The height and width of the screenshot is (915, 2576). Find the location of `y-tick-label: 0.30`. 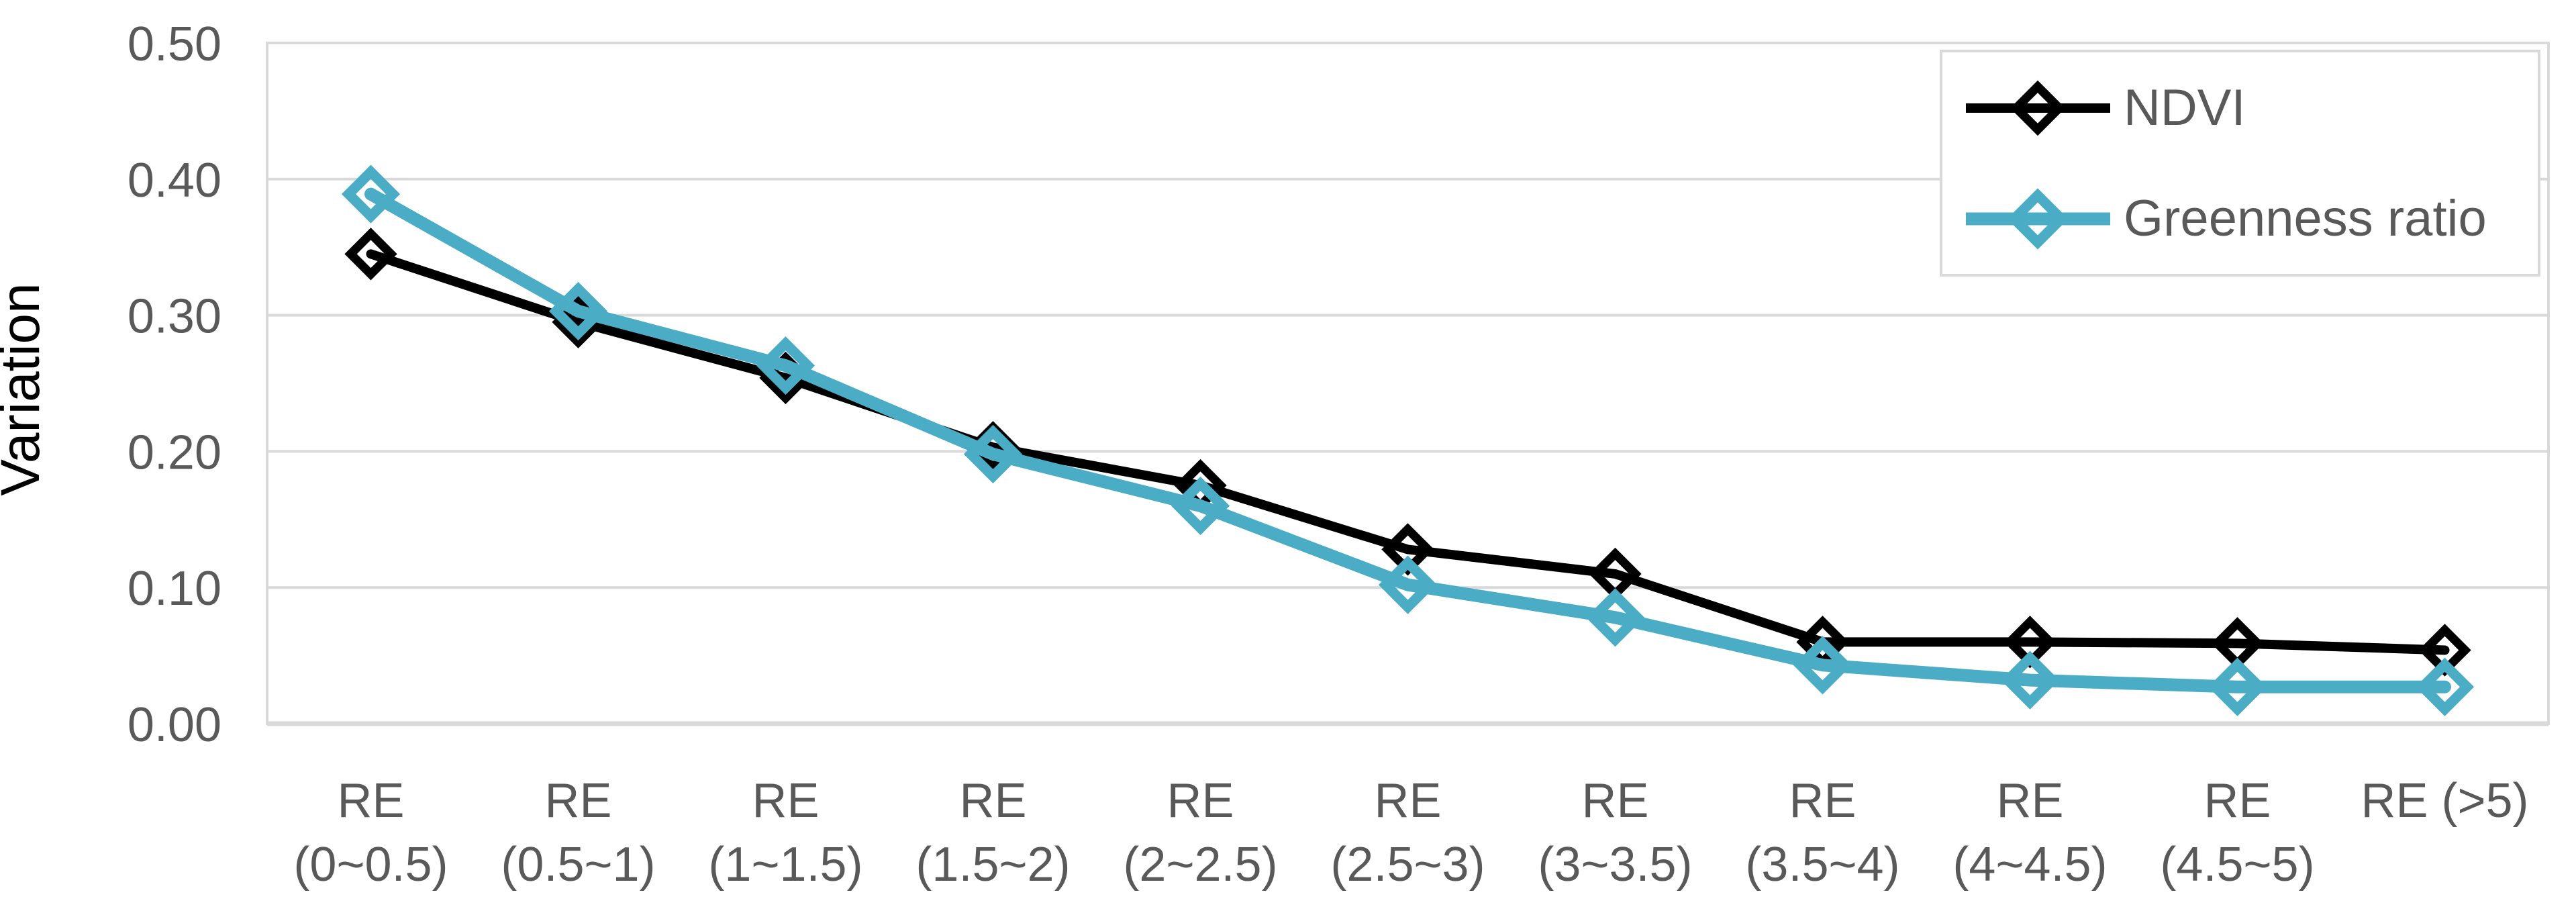

y-tick-label: 0.30 is located at coordinates (174, 317).